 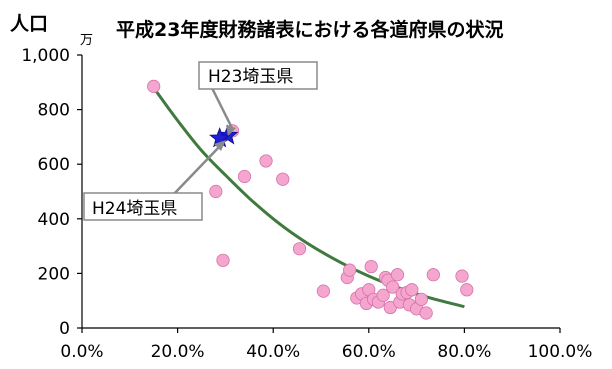 I want to click on y-axis-label: 人口, so click(x=29, y=24).